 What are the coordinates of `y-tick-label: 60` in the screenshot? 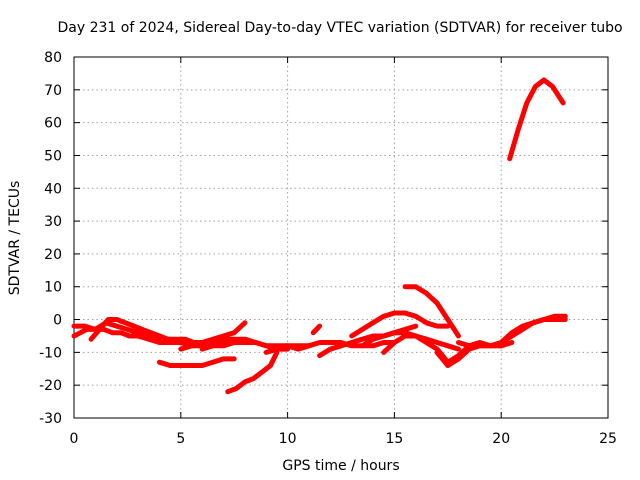 It's located at (53, 124).